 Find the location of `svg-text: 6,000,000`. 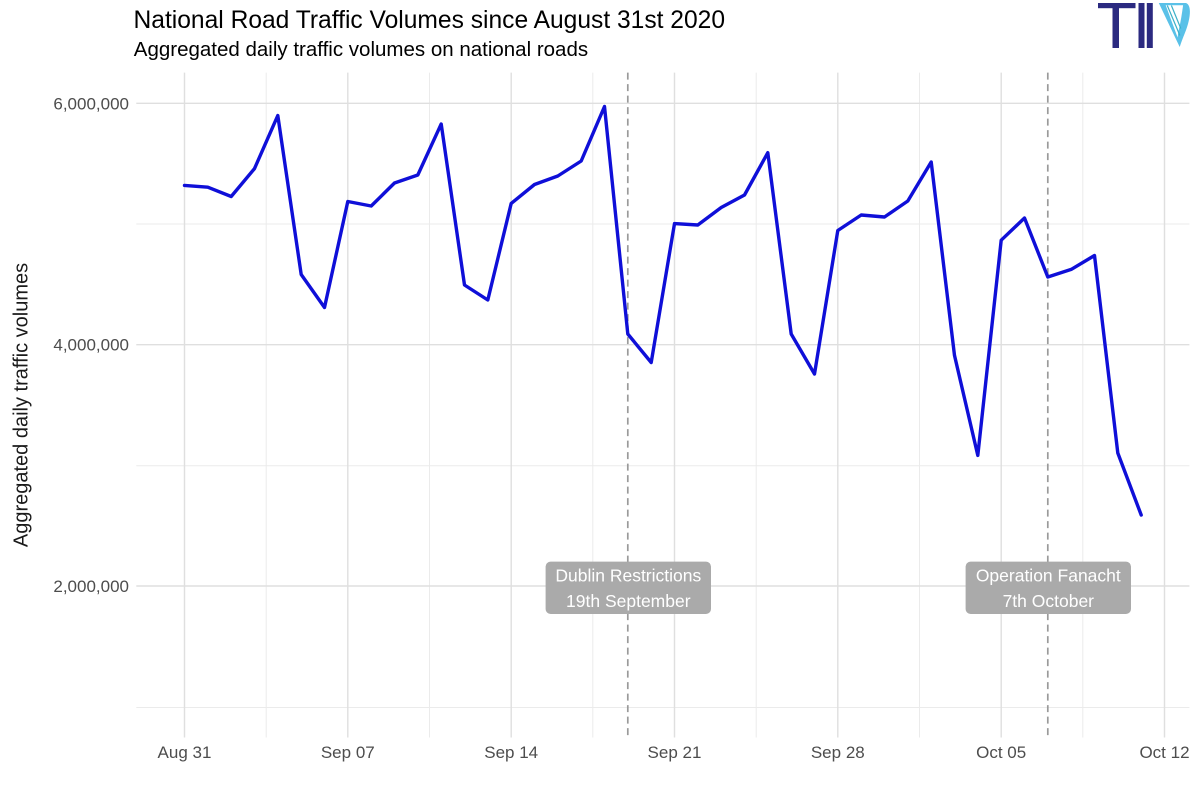

svg-text: 6,000,000 is located at coordinates (91, 103).